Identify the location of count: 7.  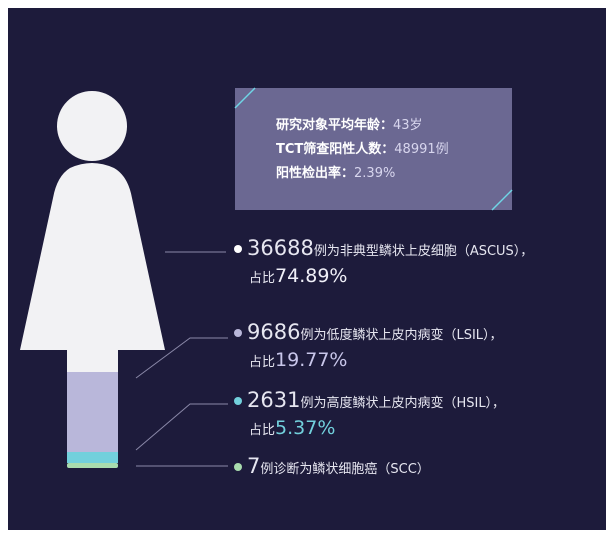
(254, 466).